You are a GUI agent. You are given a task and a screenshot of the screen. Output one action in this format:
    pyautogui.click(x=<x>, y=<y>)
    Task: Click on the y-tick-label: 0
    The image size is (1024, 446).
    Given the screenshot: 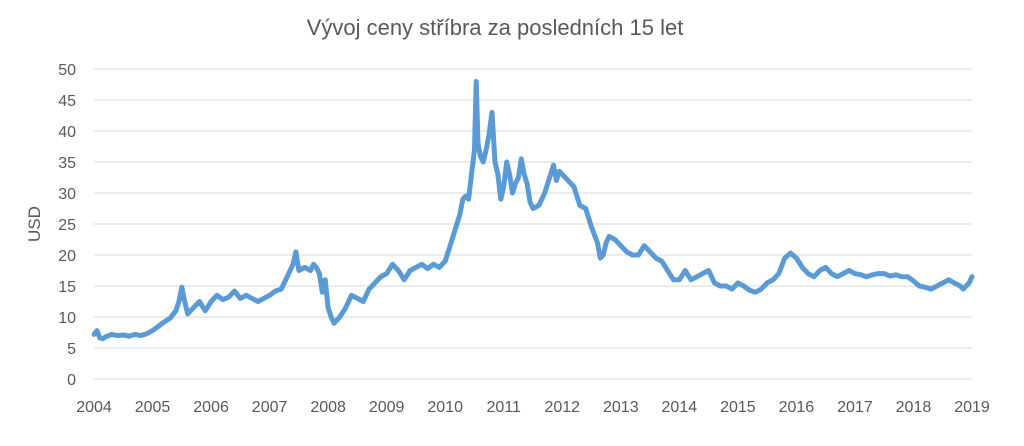 What is the action you would take?
    pyautogui.click(x=71, y=380)
    